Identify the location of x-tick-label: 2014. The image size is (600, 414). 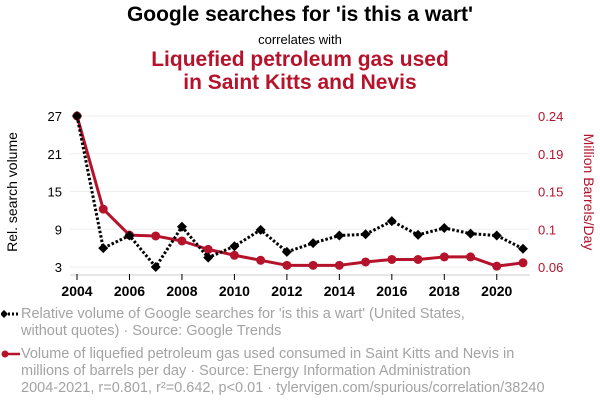
(339, 291).